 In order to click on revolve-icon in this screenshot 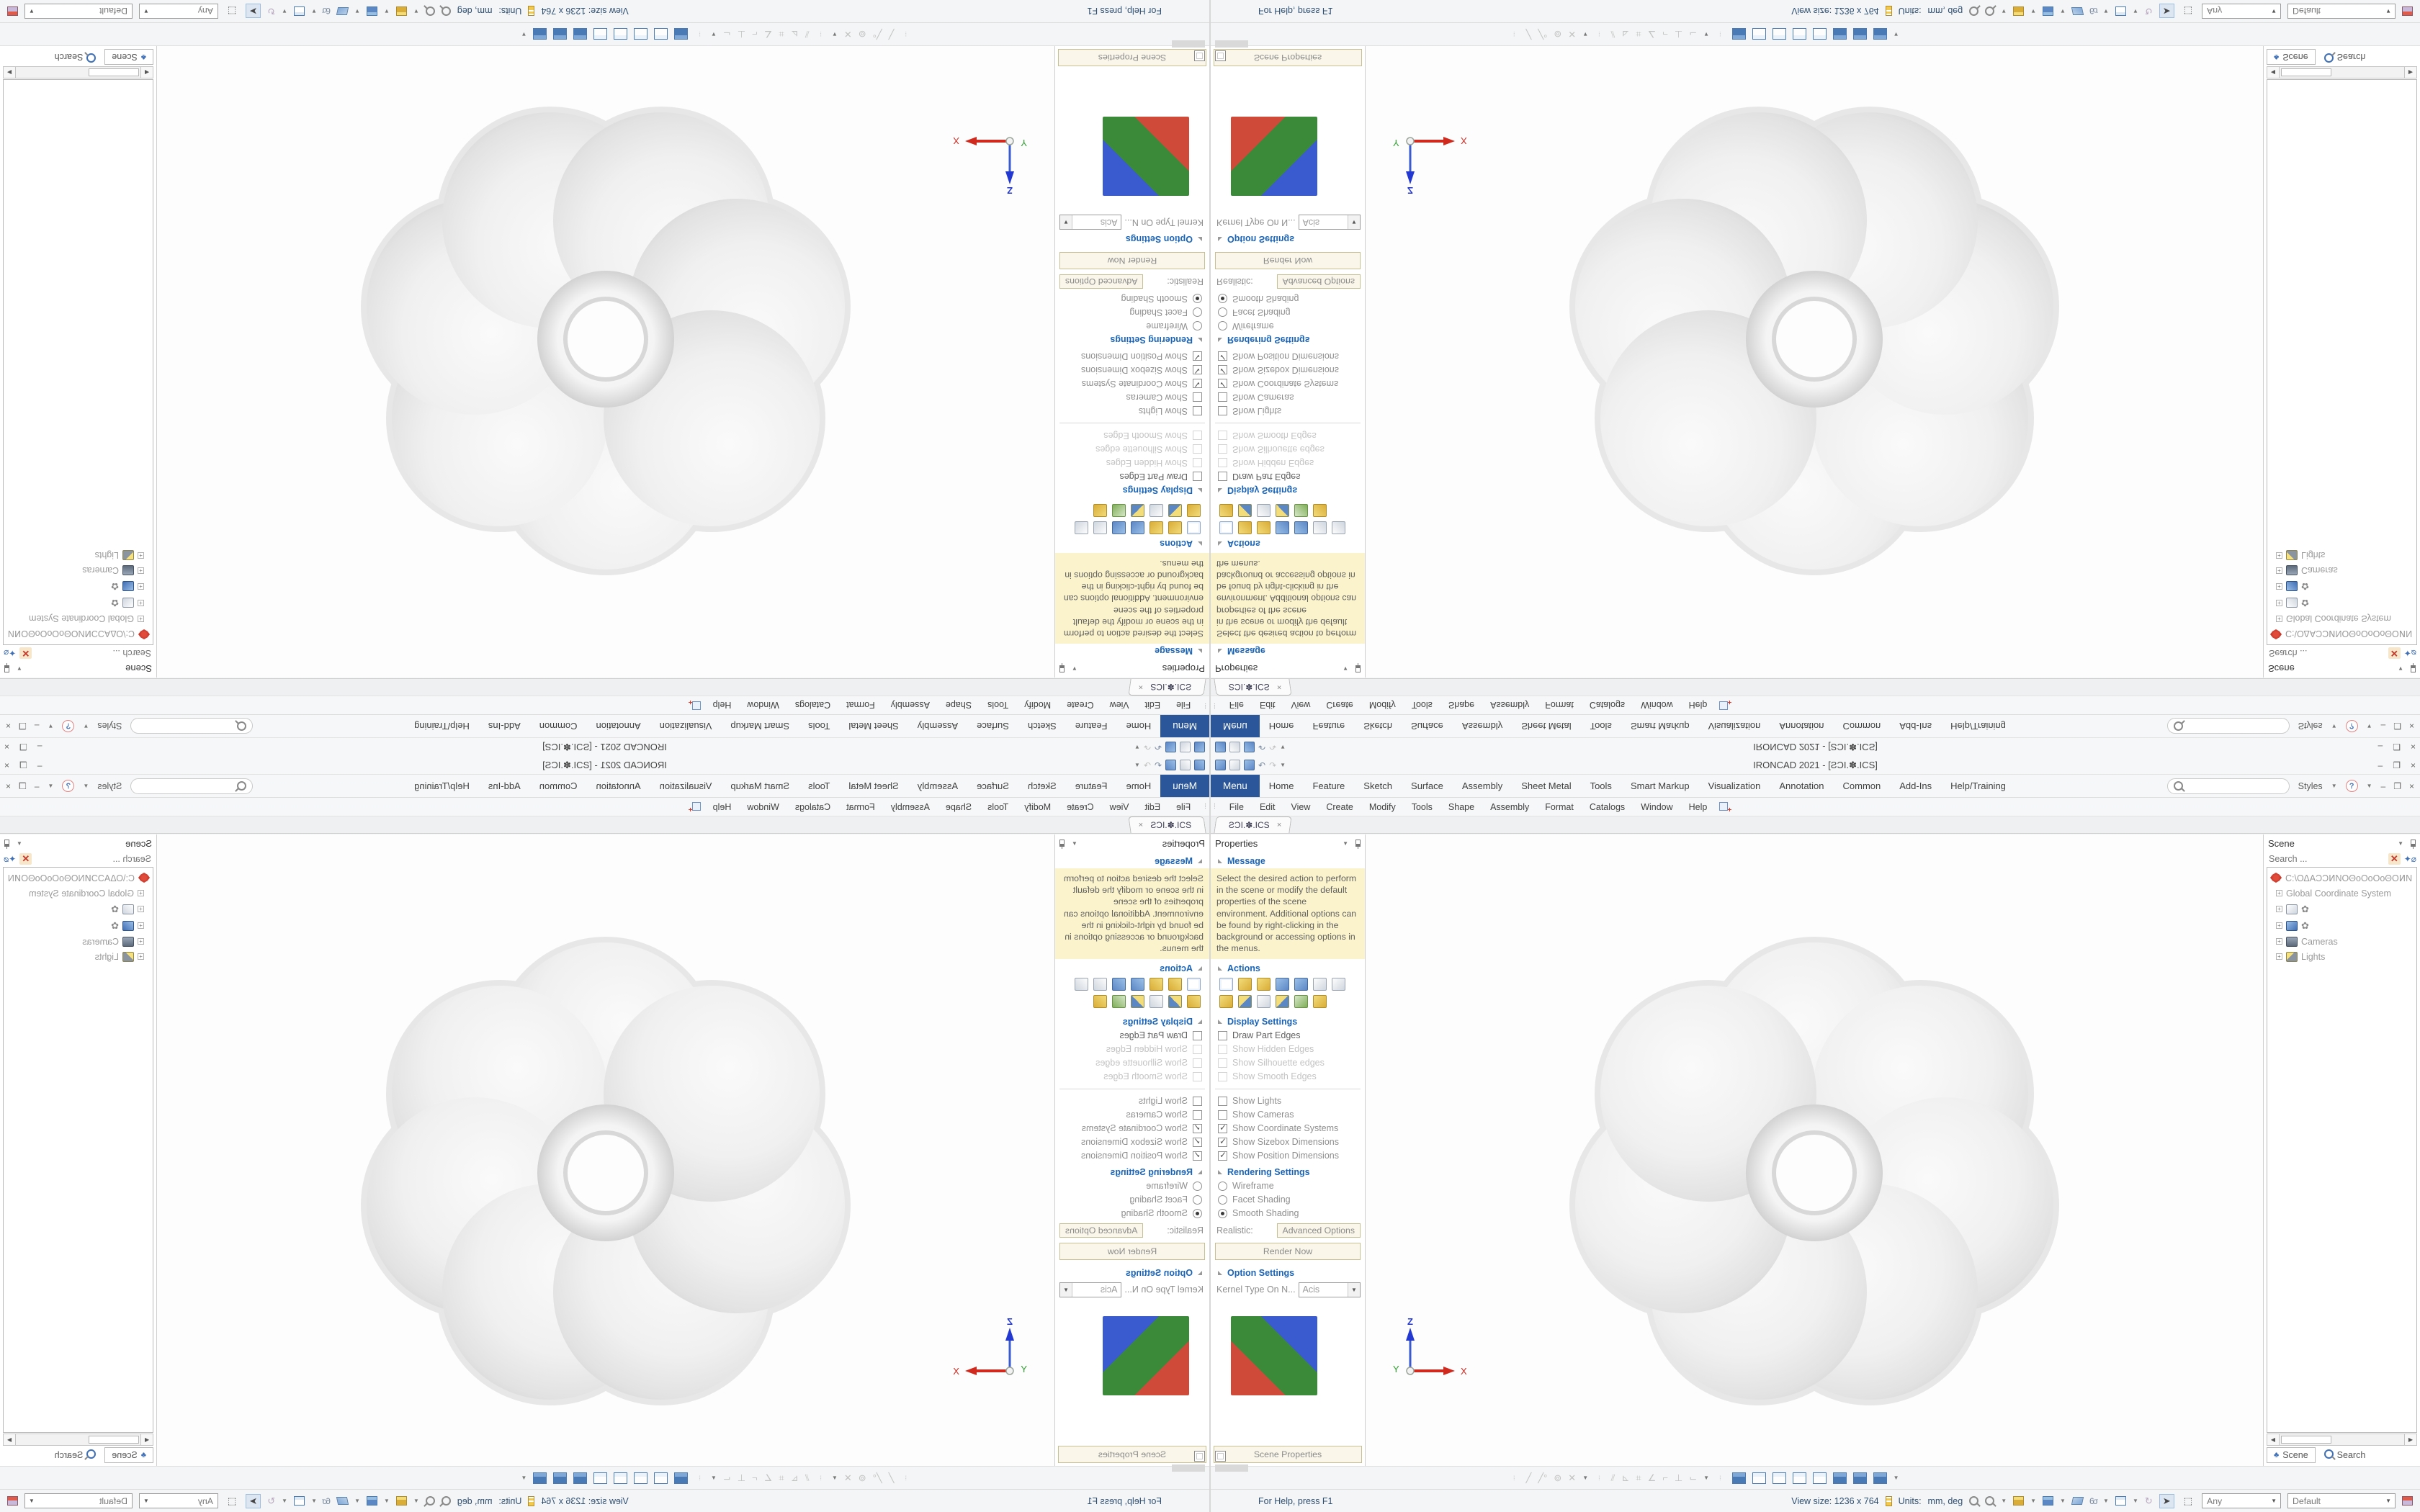, I will do `click(1156, 528)`.